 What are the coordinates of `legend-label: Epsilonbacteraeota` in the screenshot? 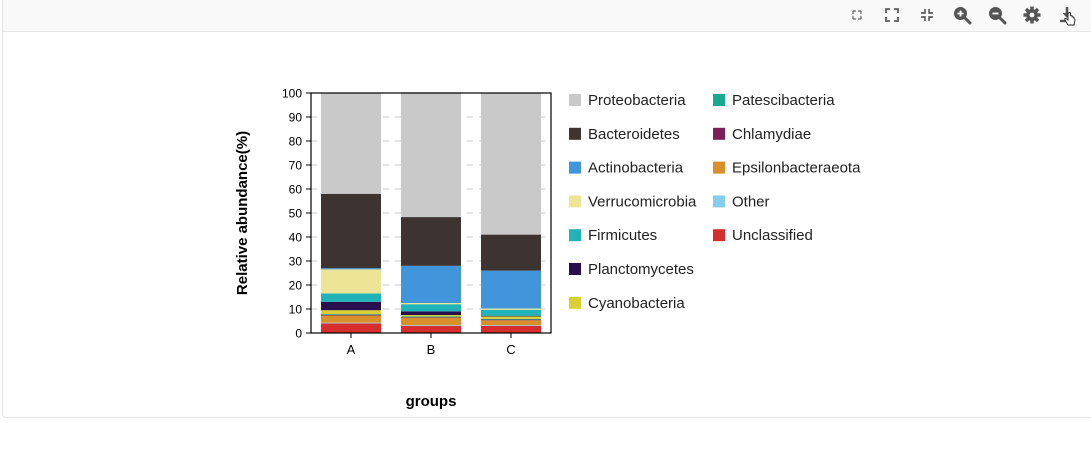 It's located at (796, 168).